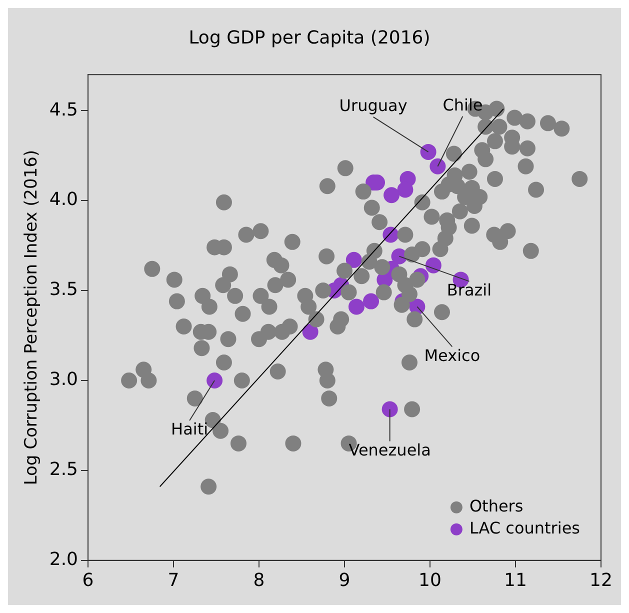  What do you see at coordinates (63, 289) in the screenshot?
I see `y-tick-label: 3.5` at bounding box center [63, 289].